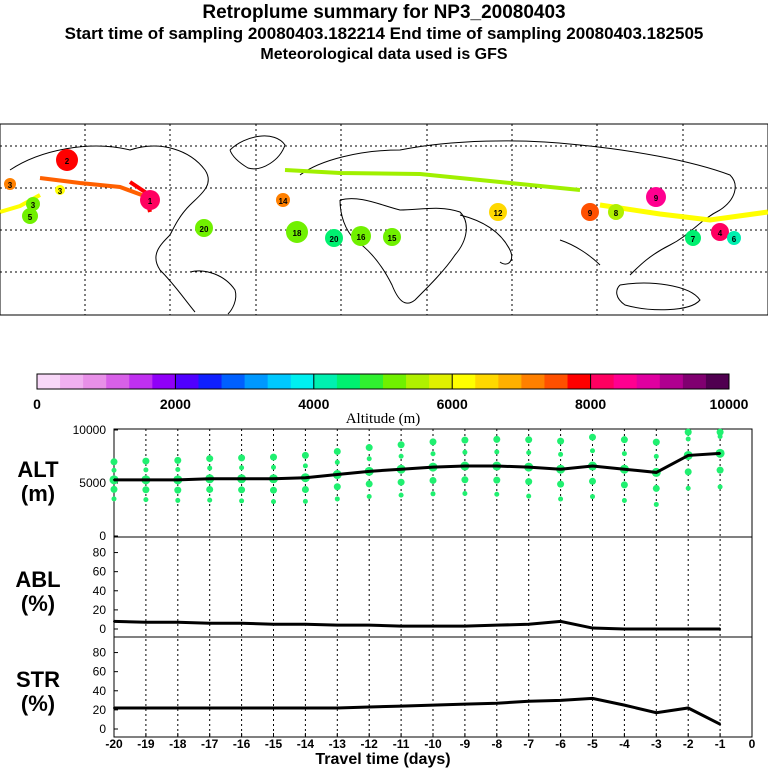 The image size is (768, 768). I want to click on series-points-alt, so click(417, 466).